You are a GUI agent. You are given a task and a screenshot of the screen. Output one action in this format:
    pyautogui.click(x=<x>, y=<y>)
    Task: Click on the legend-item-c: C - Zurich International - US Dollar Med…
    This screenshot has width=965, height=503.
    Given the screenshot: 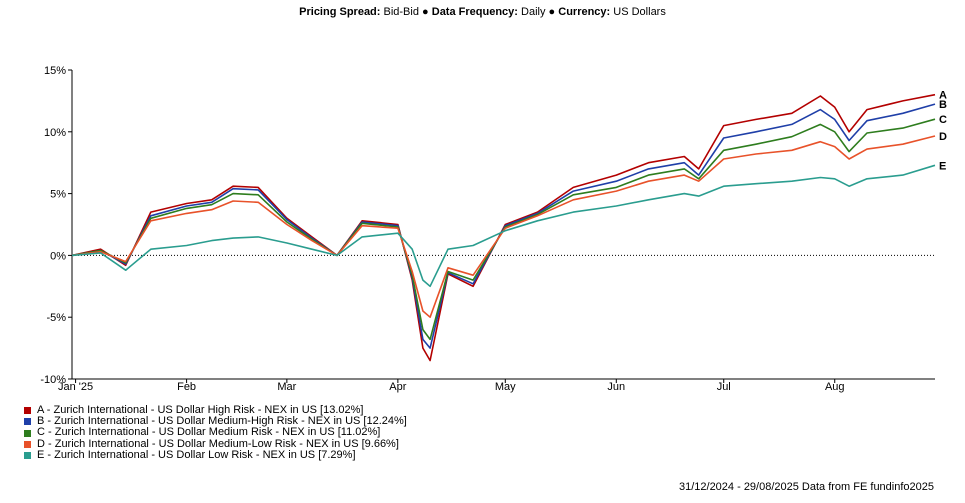 What is the action you would take?
    pyautogui.click(x=215, y=432)
    